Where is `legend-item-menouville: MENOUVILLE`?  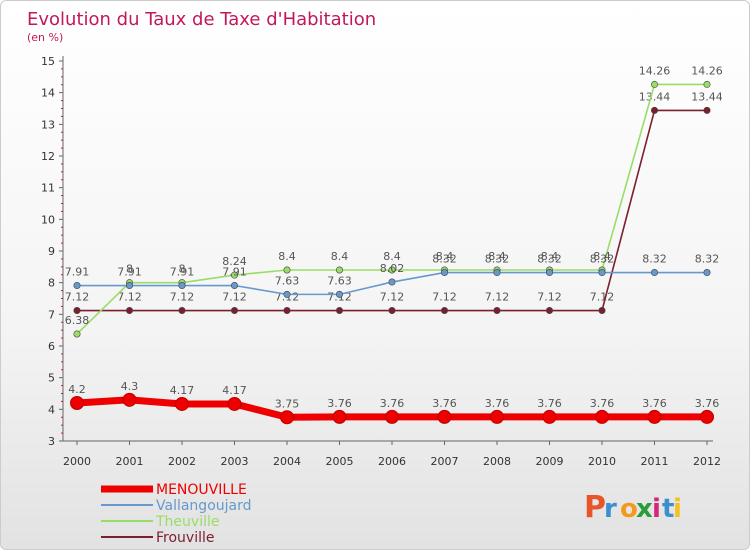
legend-item-menouville: MENOUVILLE is located at coordinates (174, 490).